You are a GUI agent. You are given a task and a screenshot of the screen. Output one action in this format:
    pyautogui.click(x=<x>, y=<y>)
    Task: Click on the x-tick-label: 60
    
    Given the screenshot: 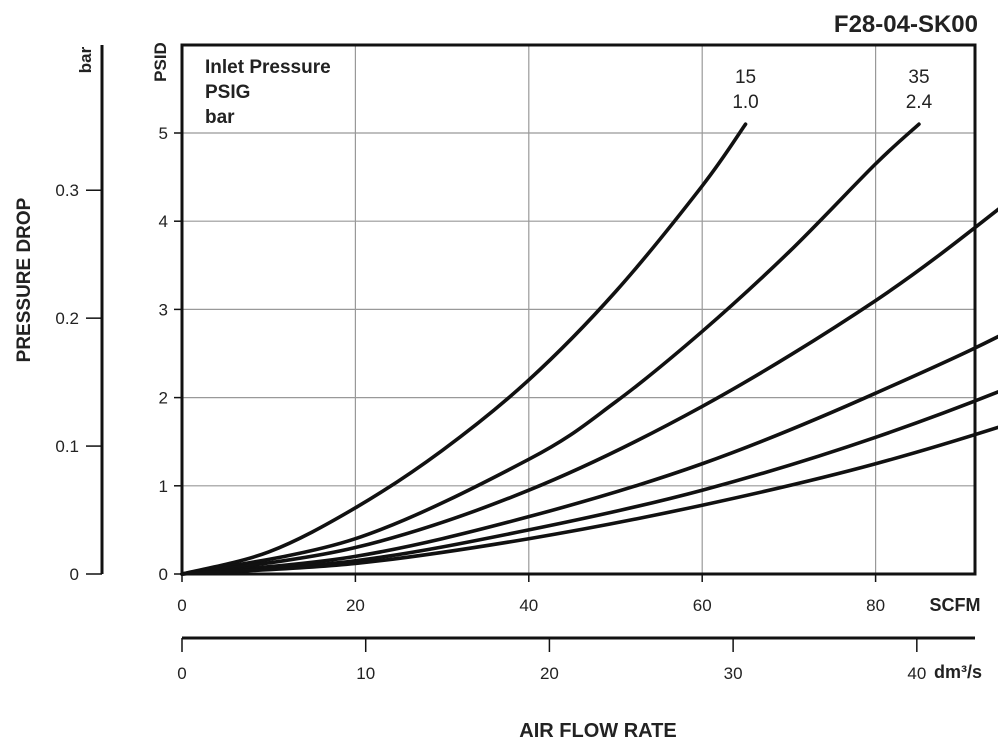 What is the action you would take?
    pyautogui.click(x=702, y=605)
    